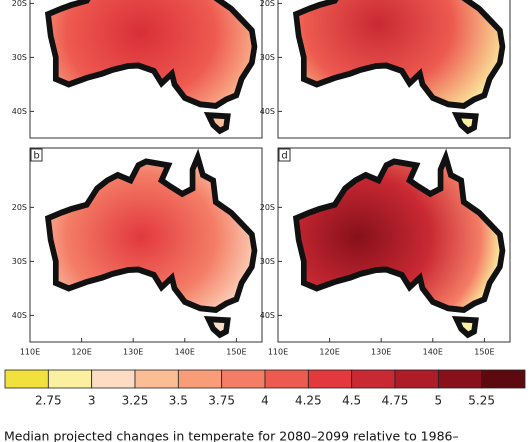 The height and width of the screenshot is (442, 530). What do you see at coordinates (351, 401) in the screenshot?
I see `colorbar-tick-label: 4.5` at bounding box center [351, 401].